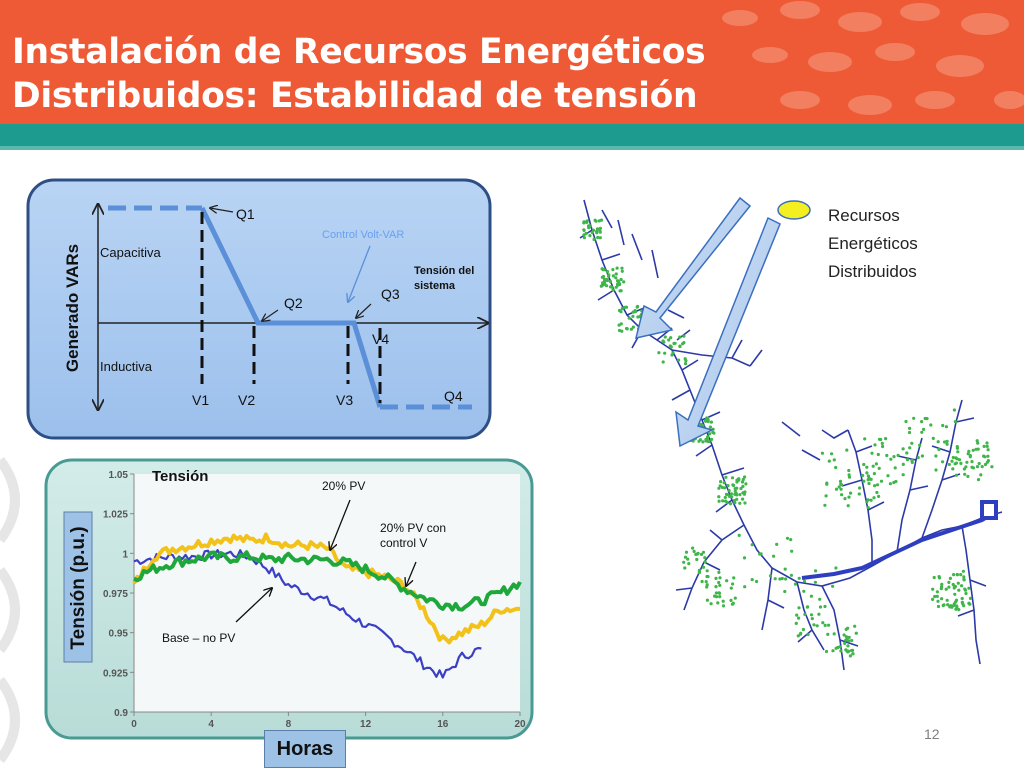 The width and height of the screenshot is (1024, 768). I want to click on q4-label: Q4, so click(453, 396).